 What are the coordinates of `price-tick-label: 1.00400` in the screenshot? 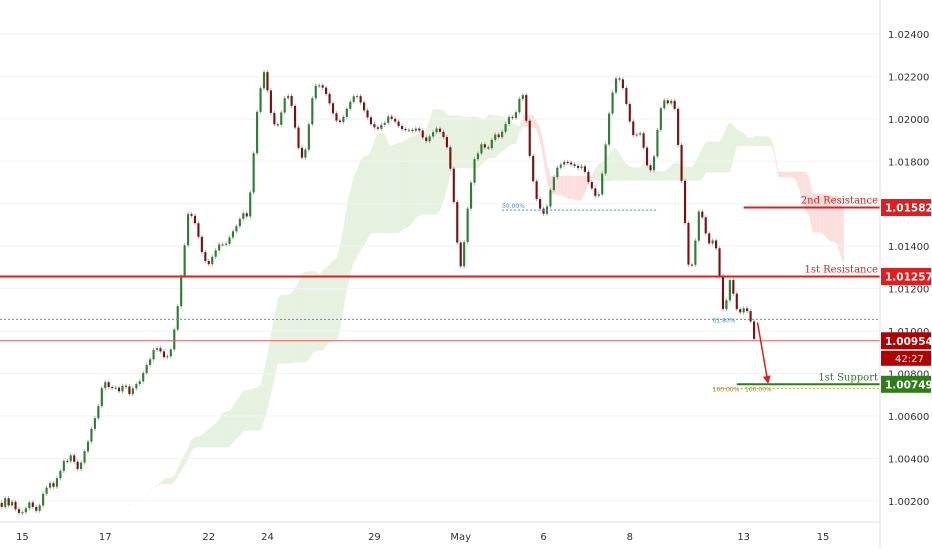 It's located at (908, 459).